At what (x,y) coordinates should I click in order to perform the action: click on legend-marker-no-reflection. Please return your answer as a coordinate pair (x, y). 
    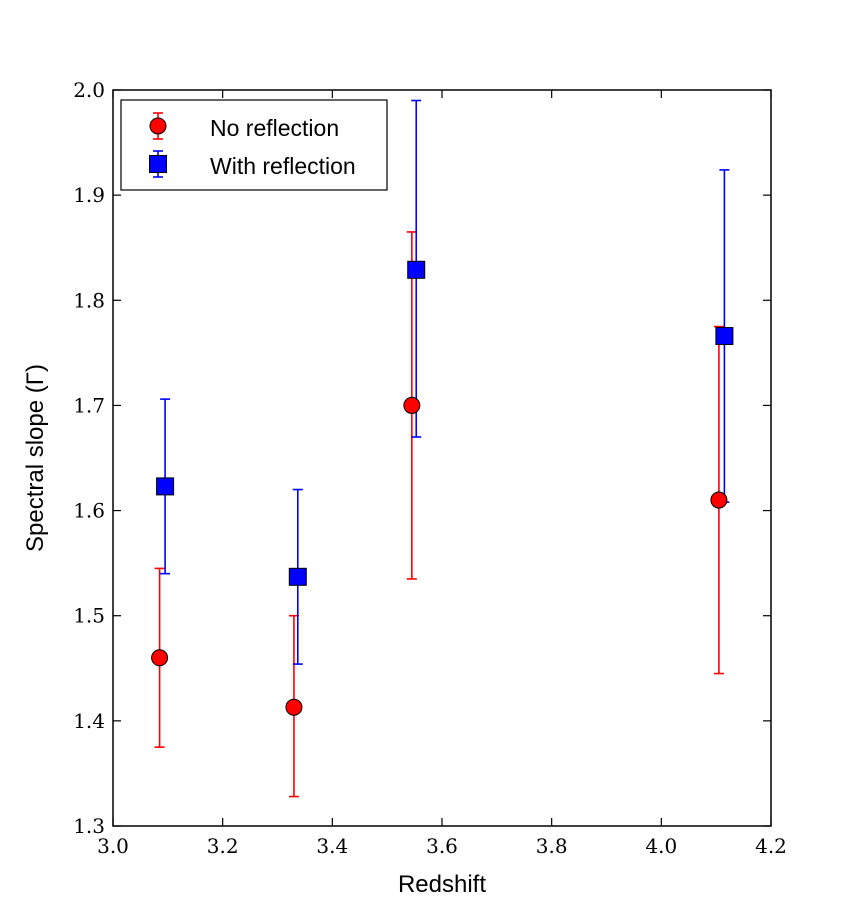
    Looking at the image, I should click on (158, 126).